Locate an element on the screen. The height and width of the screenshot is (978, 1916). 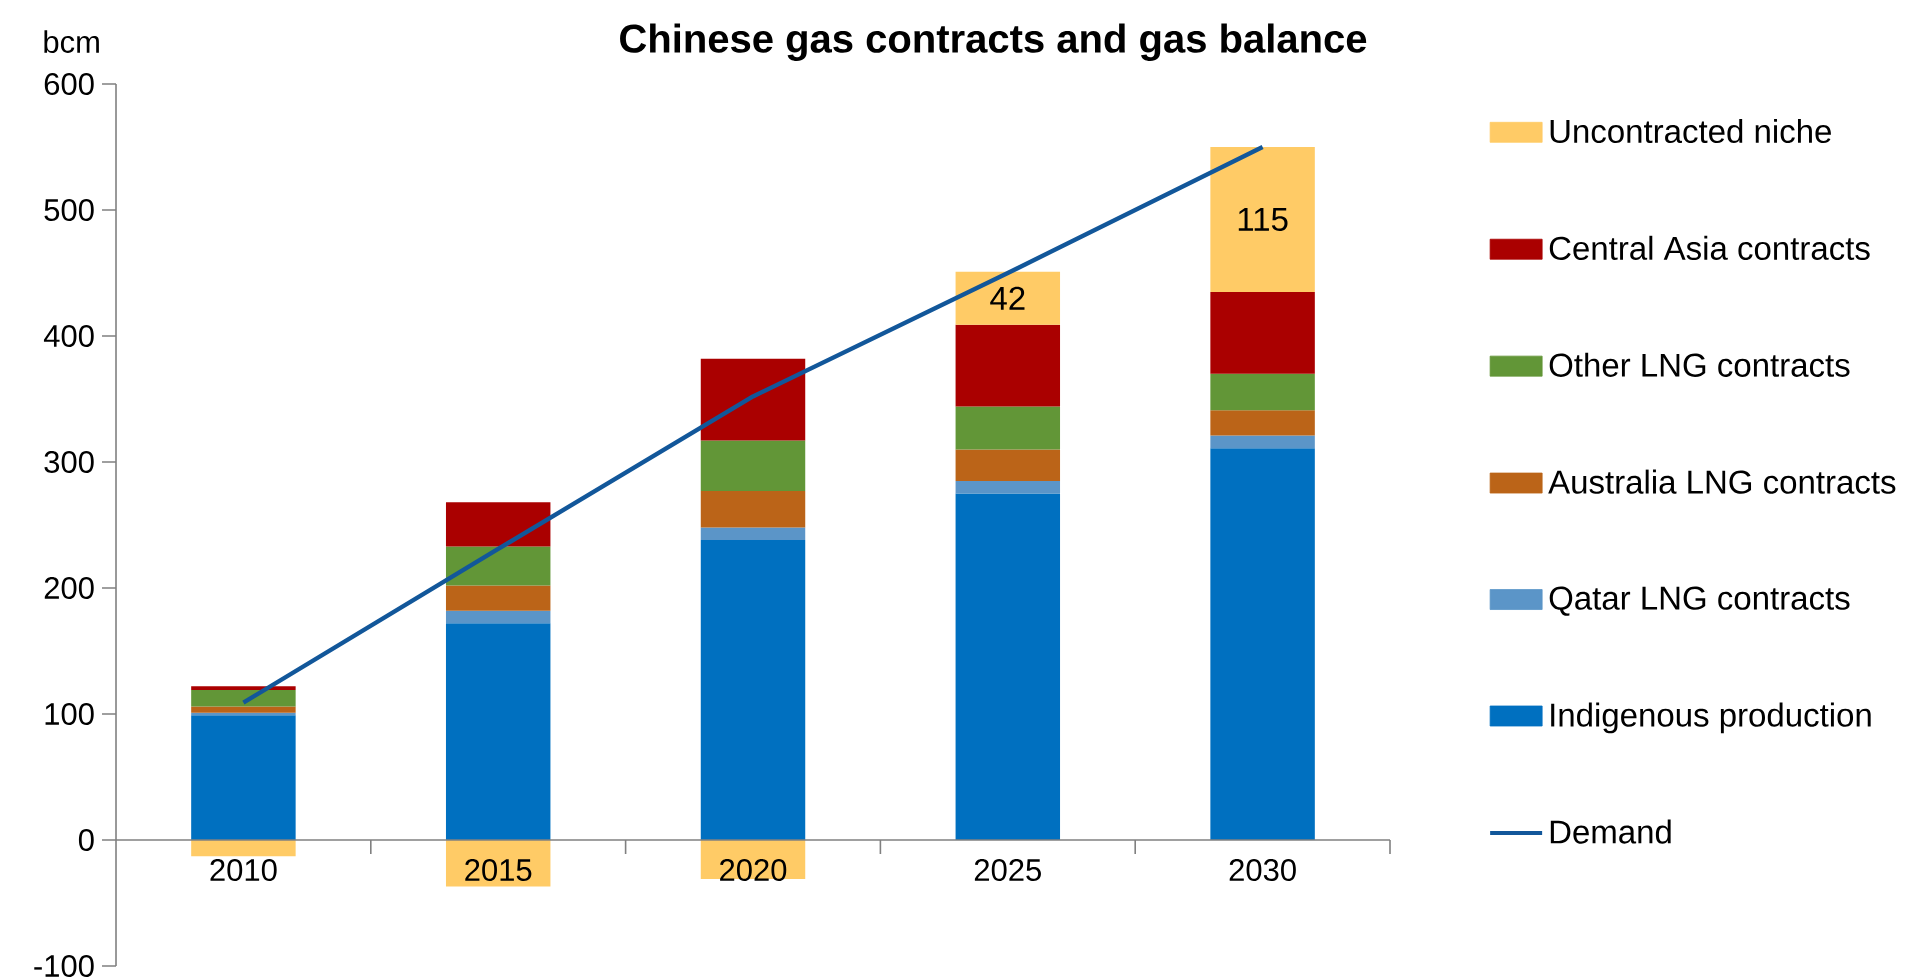
legend-label: Other LNG contracts is located at coordinates (1699, 364).